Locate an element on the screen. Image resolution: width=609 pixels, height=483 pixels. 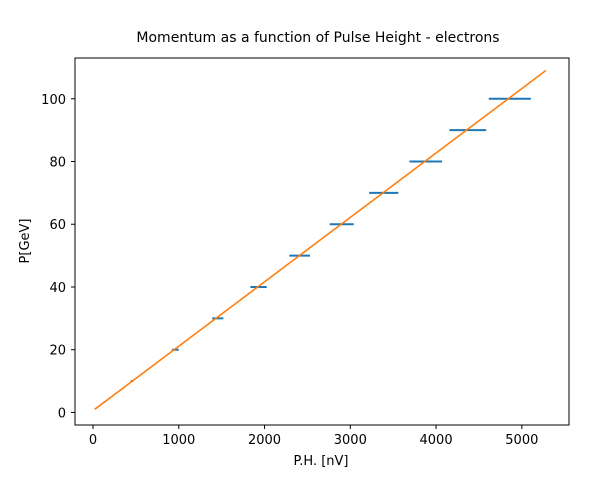
x-tick-label: 2000 is located at coordinates (264, 440).